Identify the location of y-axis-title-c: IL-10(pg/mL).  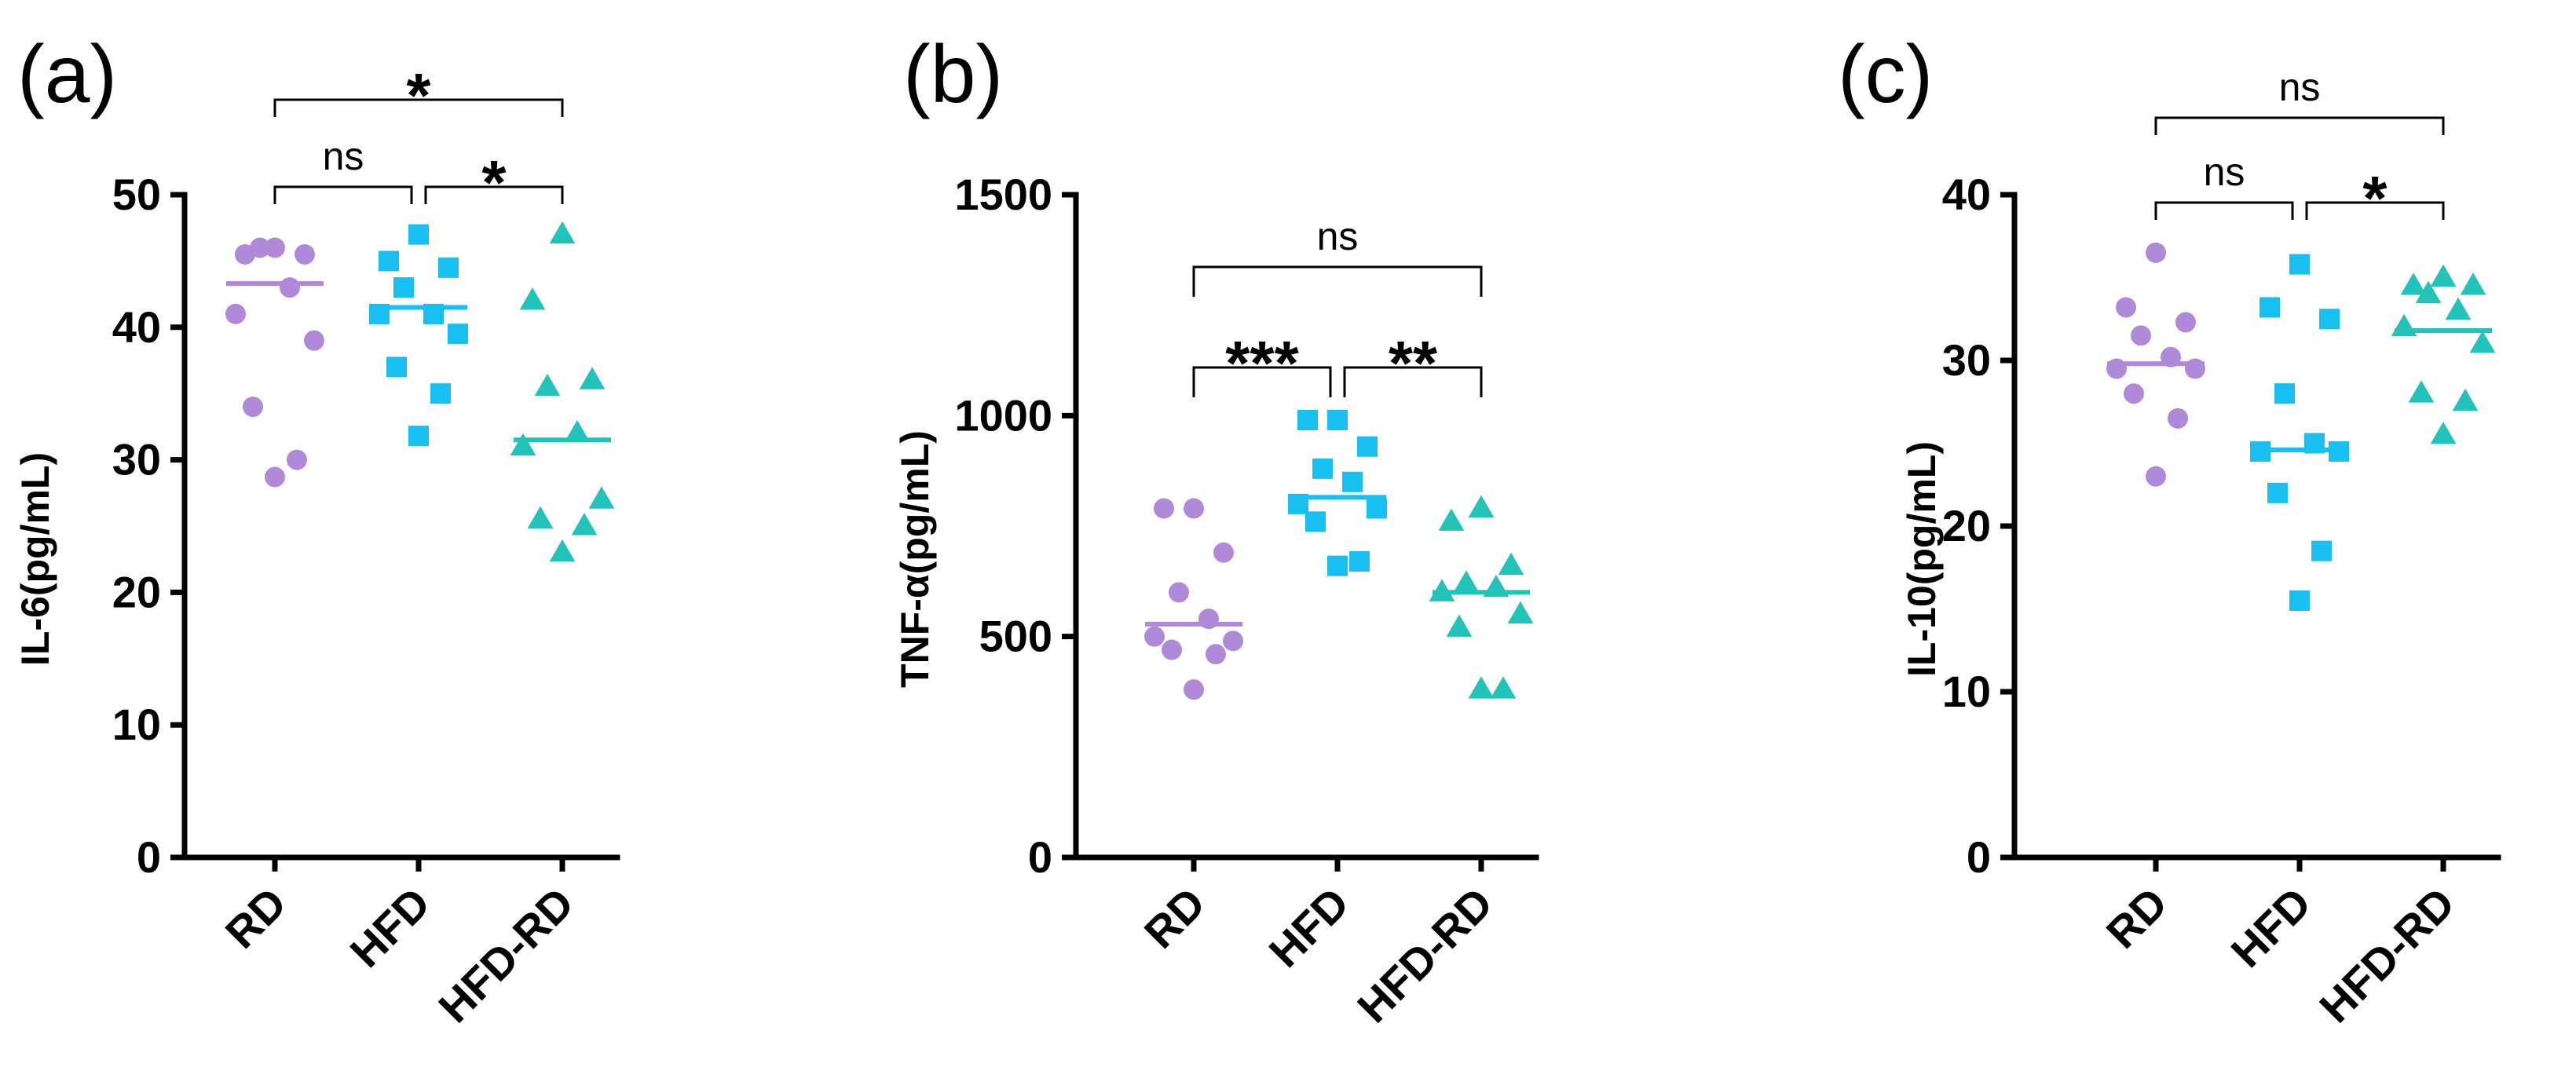
(1922, 559).